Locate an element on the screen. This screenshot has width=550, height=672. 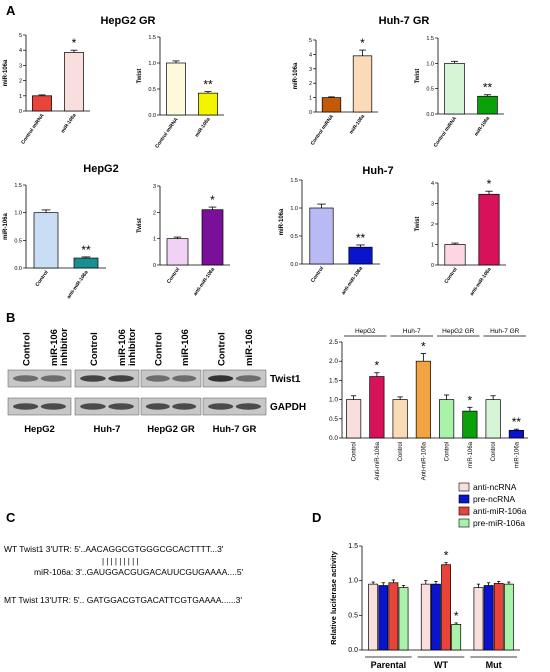
legend-label: pre-ncRNA is located at coordinates (494, 499).